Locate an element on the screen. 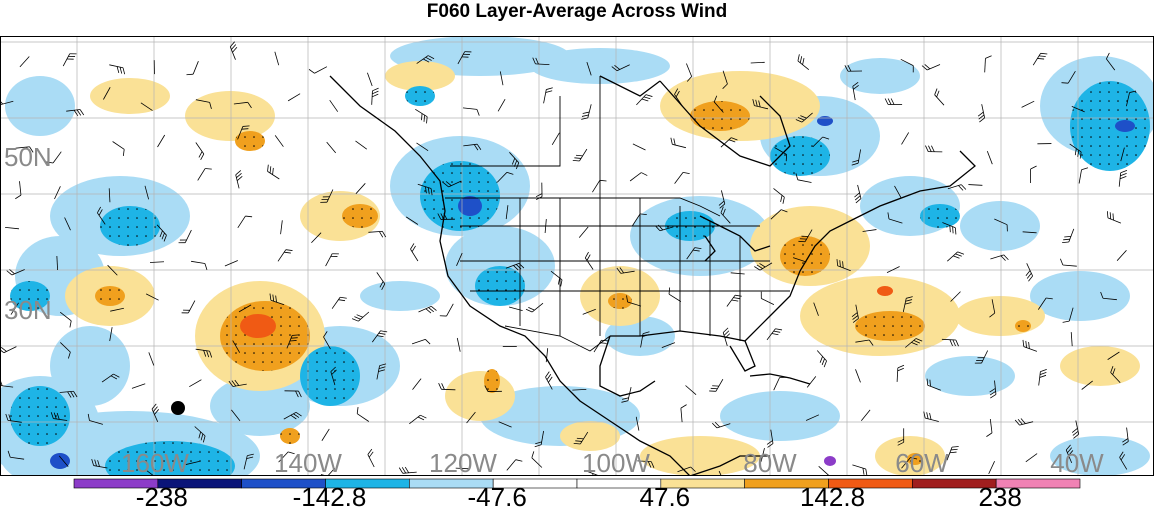 Image resolution: width=1154 pixels, height=512 pixels. lon-label: 160W is located at coordinates (155, 462).